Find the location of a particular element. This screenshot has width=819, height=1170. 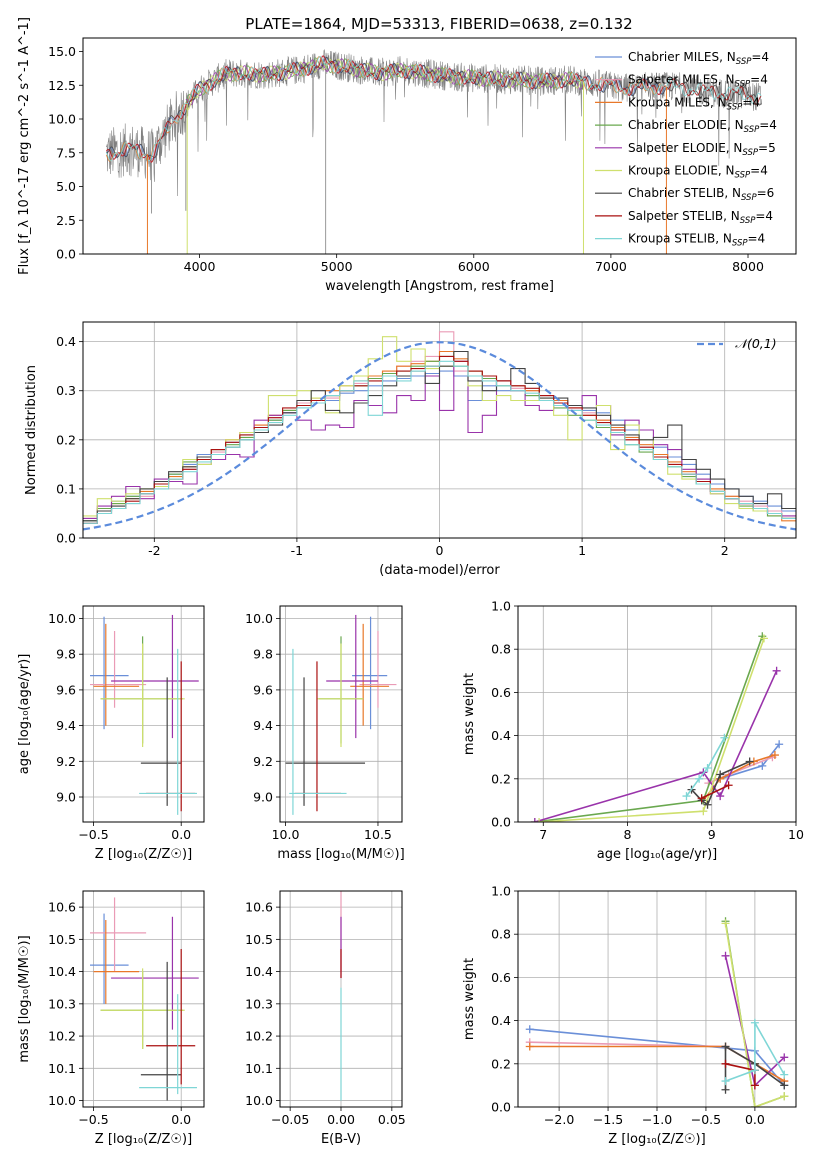

x-tick-label: 0.00 is located at coordinates (341, 1119).